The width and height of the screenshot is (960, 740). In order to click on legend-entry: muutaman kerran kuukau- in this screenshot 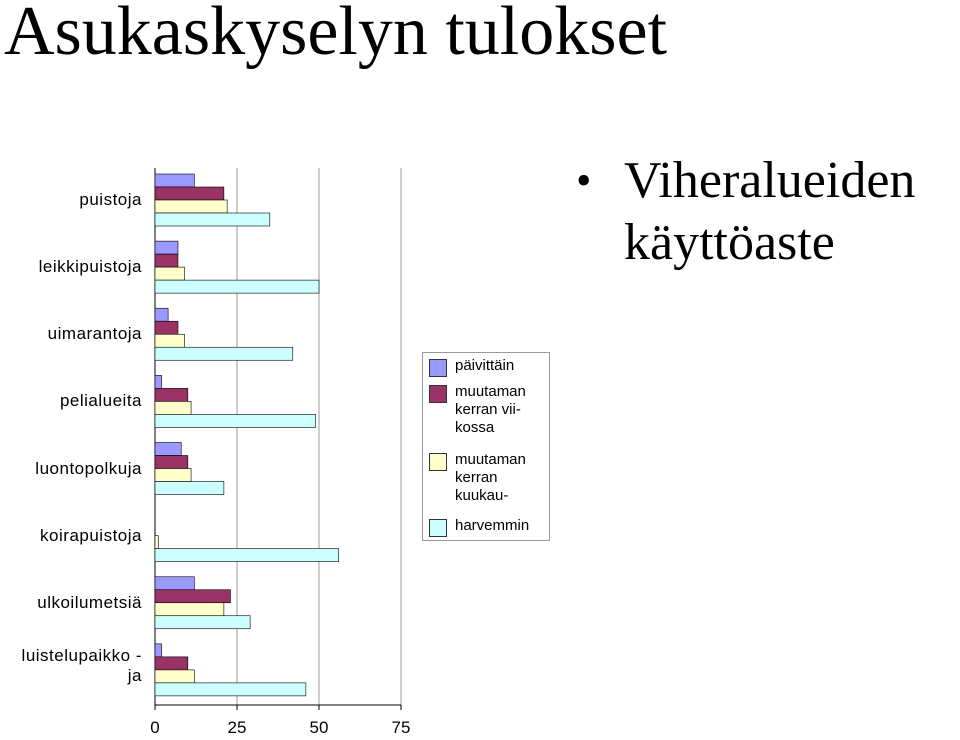, I will do `click(477, 478)`.